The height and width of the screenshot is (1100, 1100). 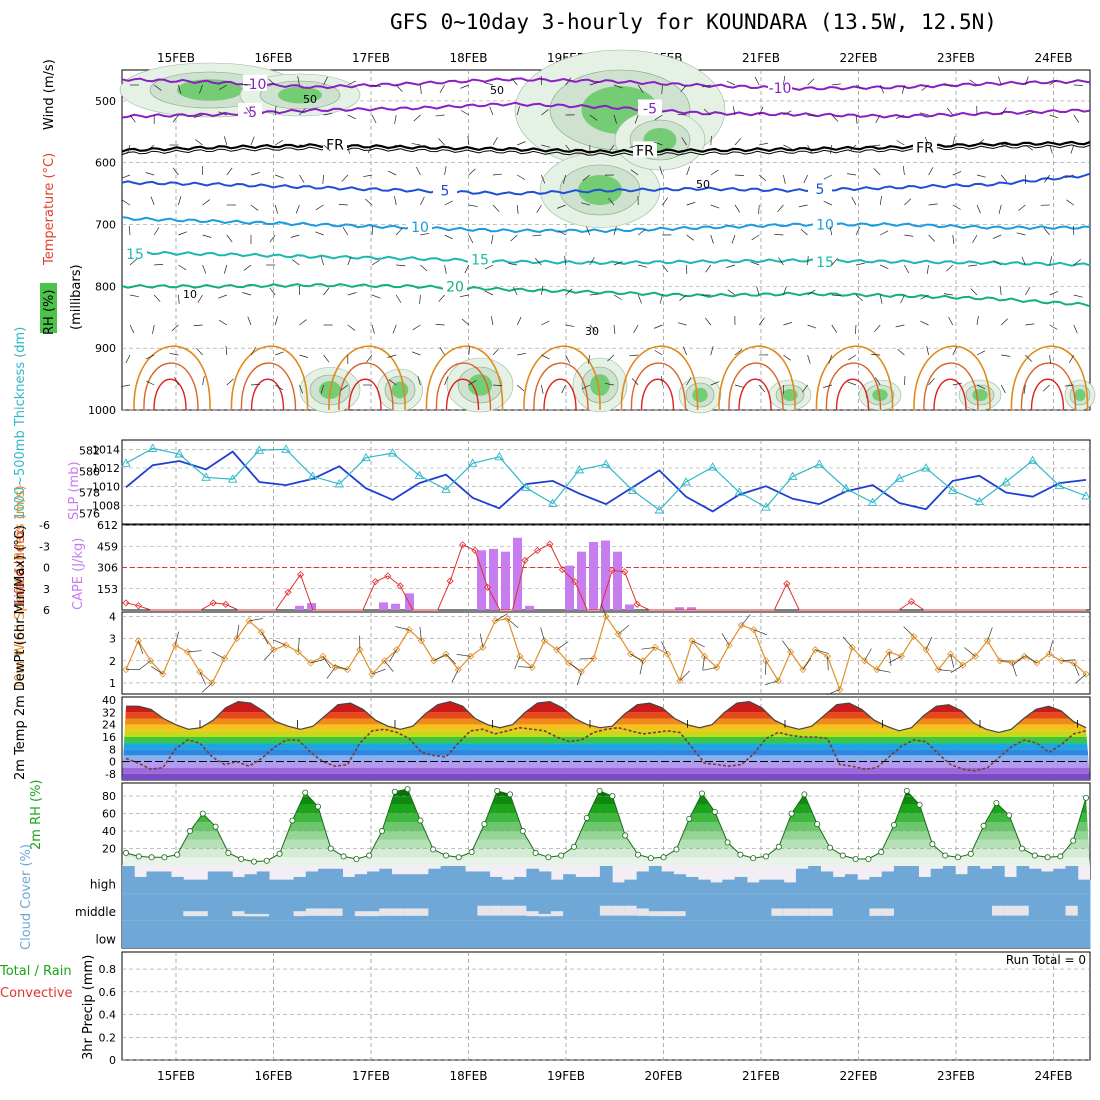 I want to click on temp-ytick: 24, so click(x=109, y=725).